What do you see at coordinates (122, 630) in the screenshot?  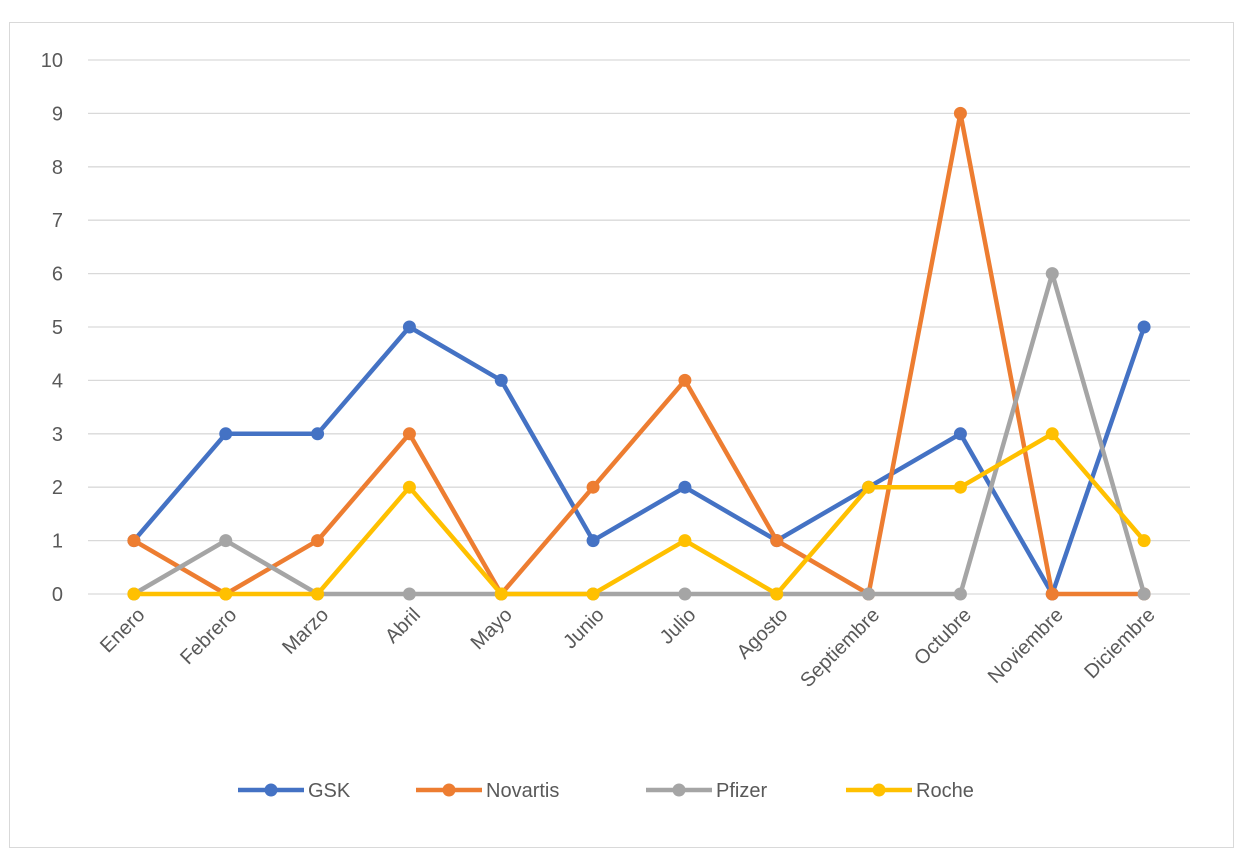 I see `x-tick-label: Enero` at bounding box center [122, 630].